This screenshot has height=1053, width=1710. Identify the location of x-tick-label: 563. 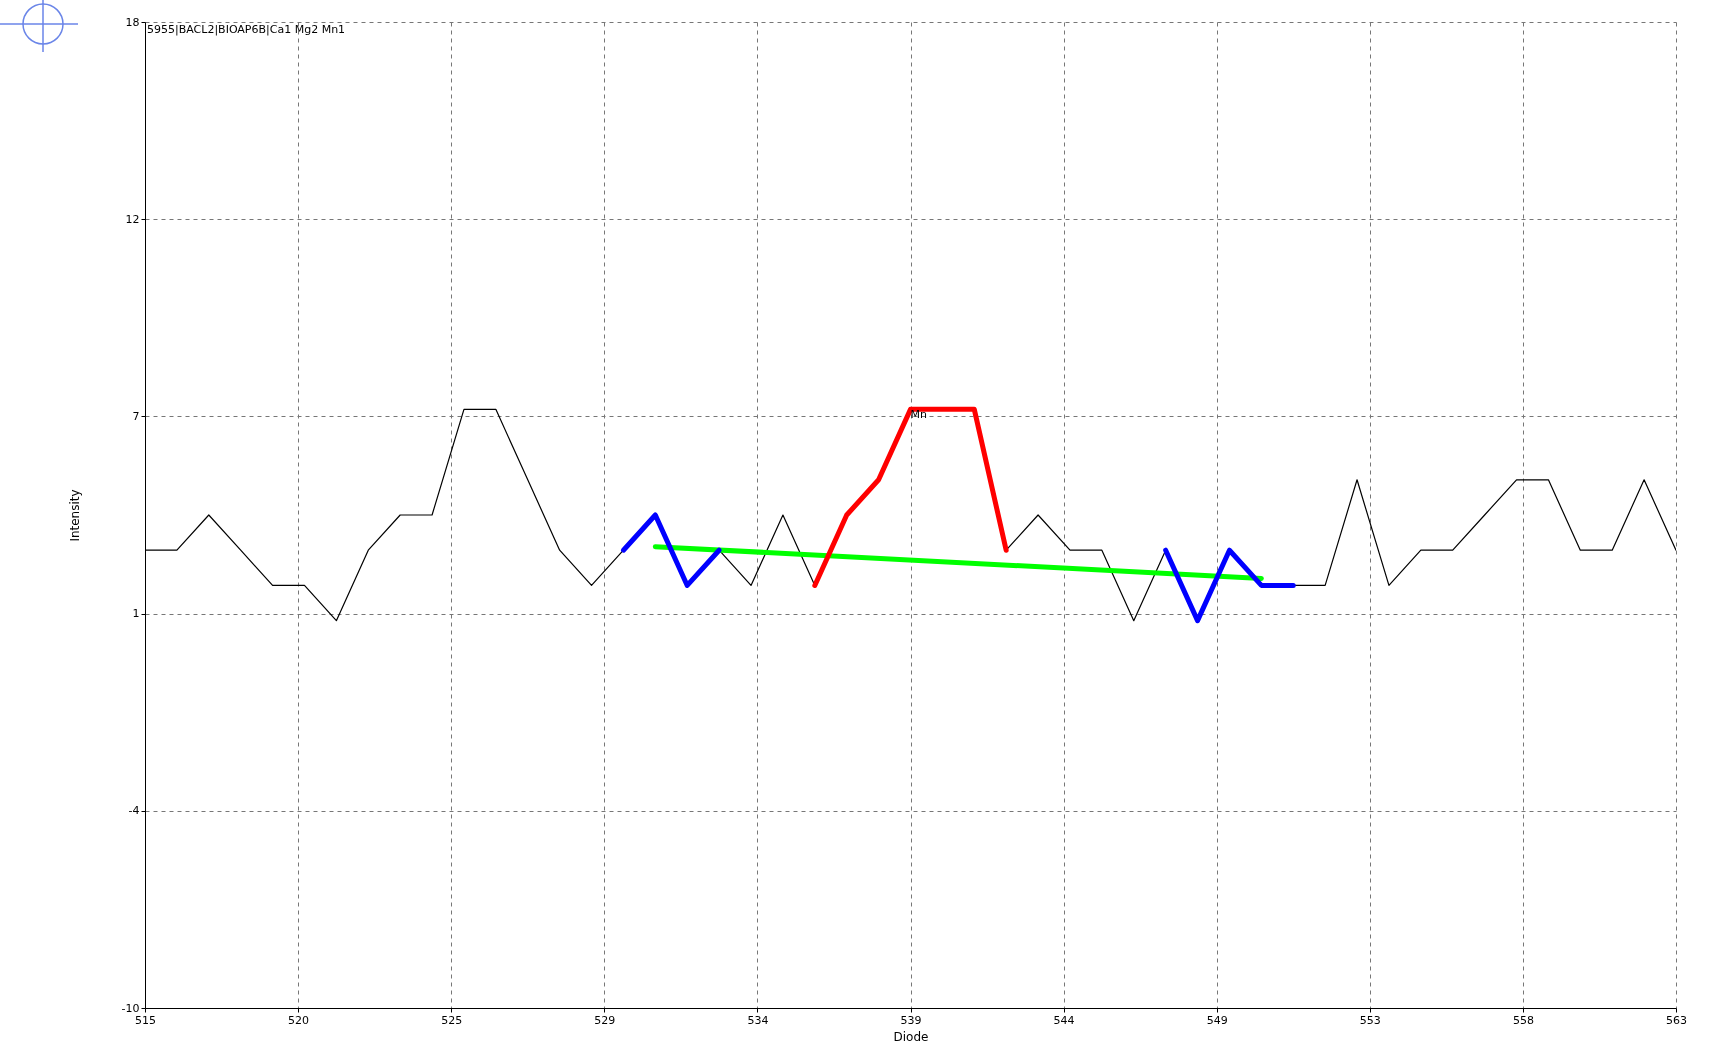
(1676, 1020).